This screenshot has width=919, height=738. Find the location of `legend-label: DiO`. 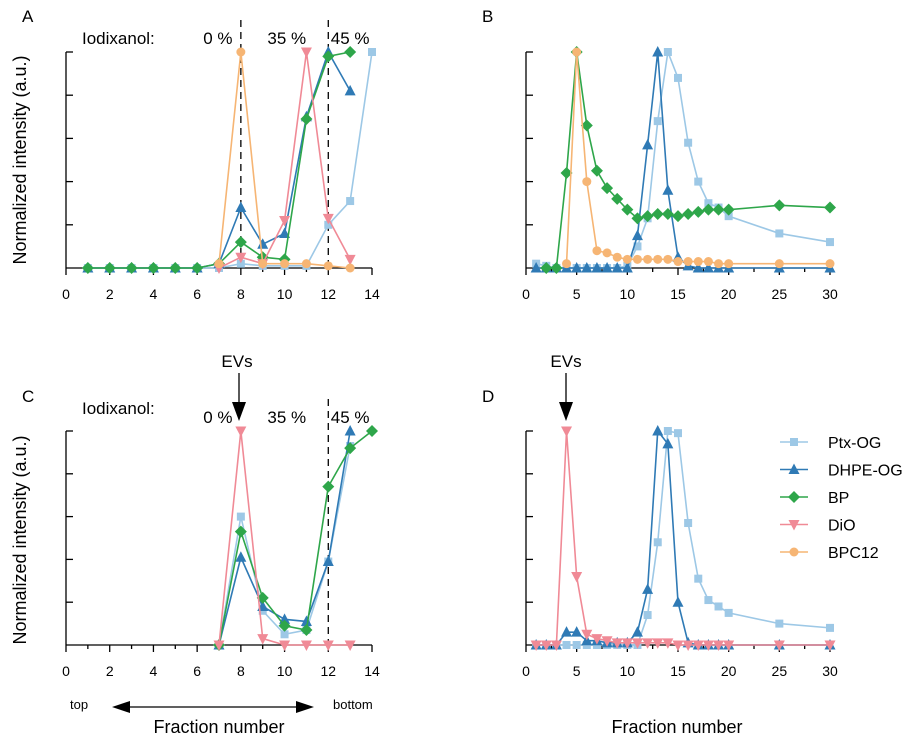

legend-label: DiO is located at coordinates (842, 526).